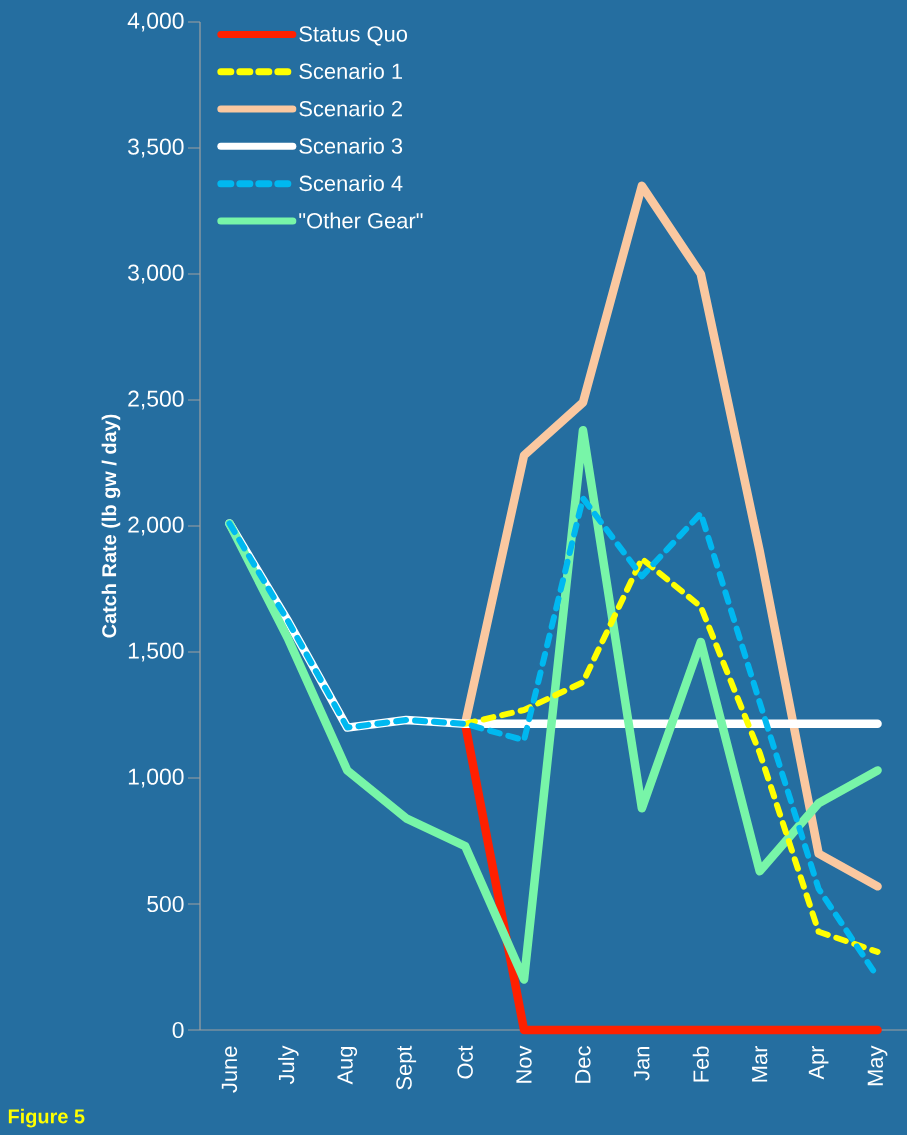 The height and width of the screenshot is (1135, 908). Describe the element at coordinates (353, 36) in the screenshot. I see `legend-label: Status Quo` at that location.